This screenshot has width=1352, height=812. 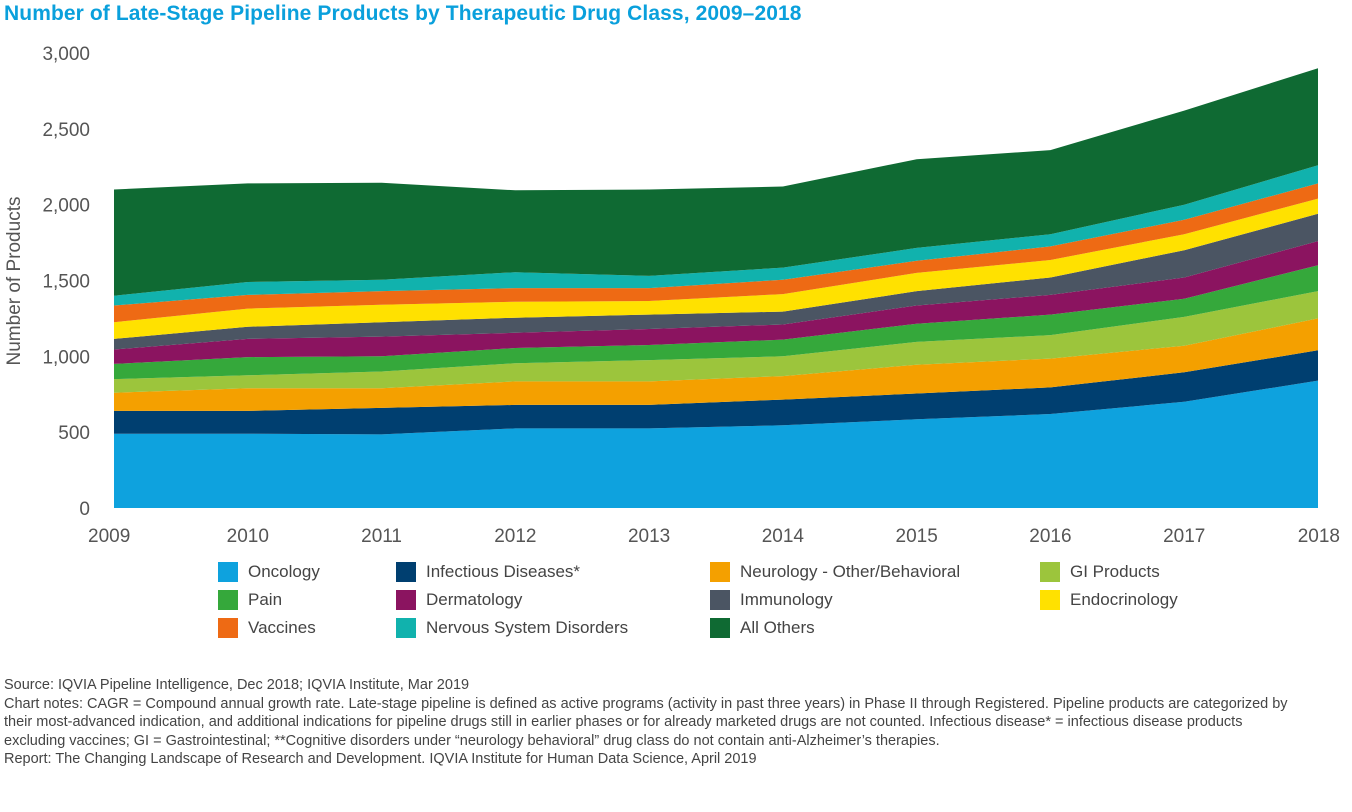 What do you see at coordinates (74, 433) in the screenshot?
I see `y-tick-label: 500` at bounding box center [74, 433].